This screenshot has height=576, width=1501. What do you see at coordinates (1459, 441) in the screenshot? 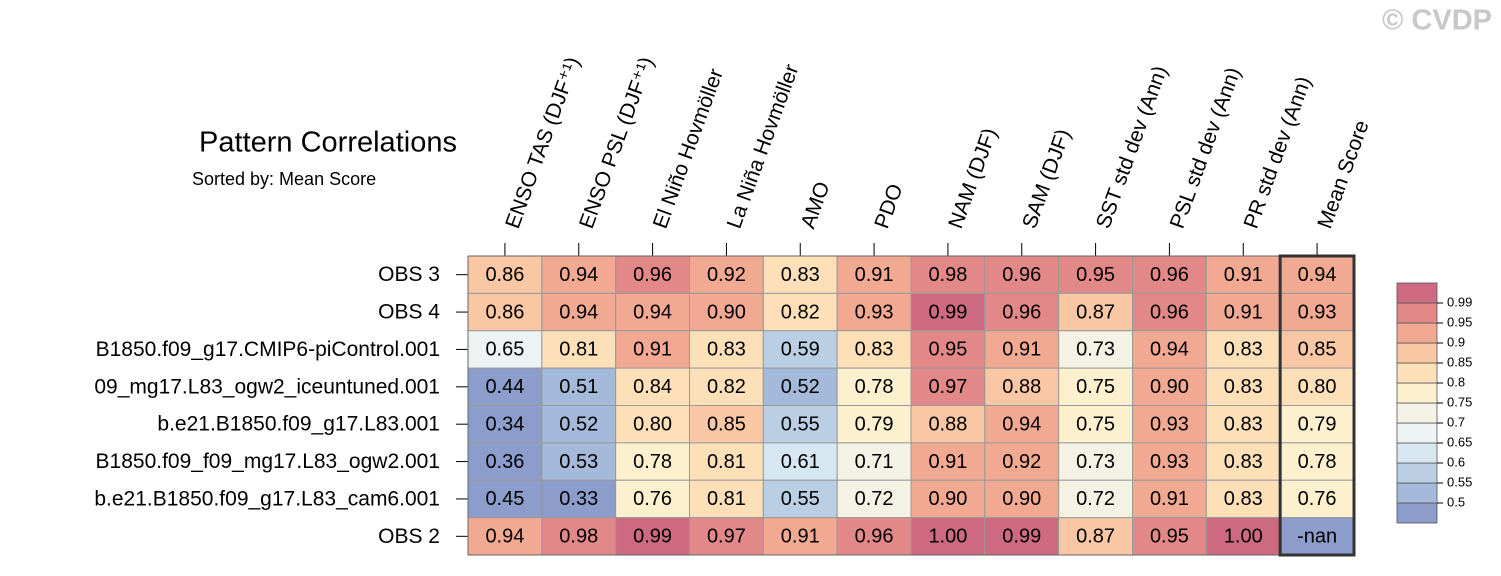
I see `colorbar-label: 0.65` at bounding box center [1459, 441].